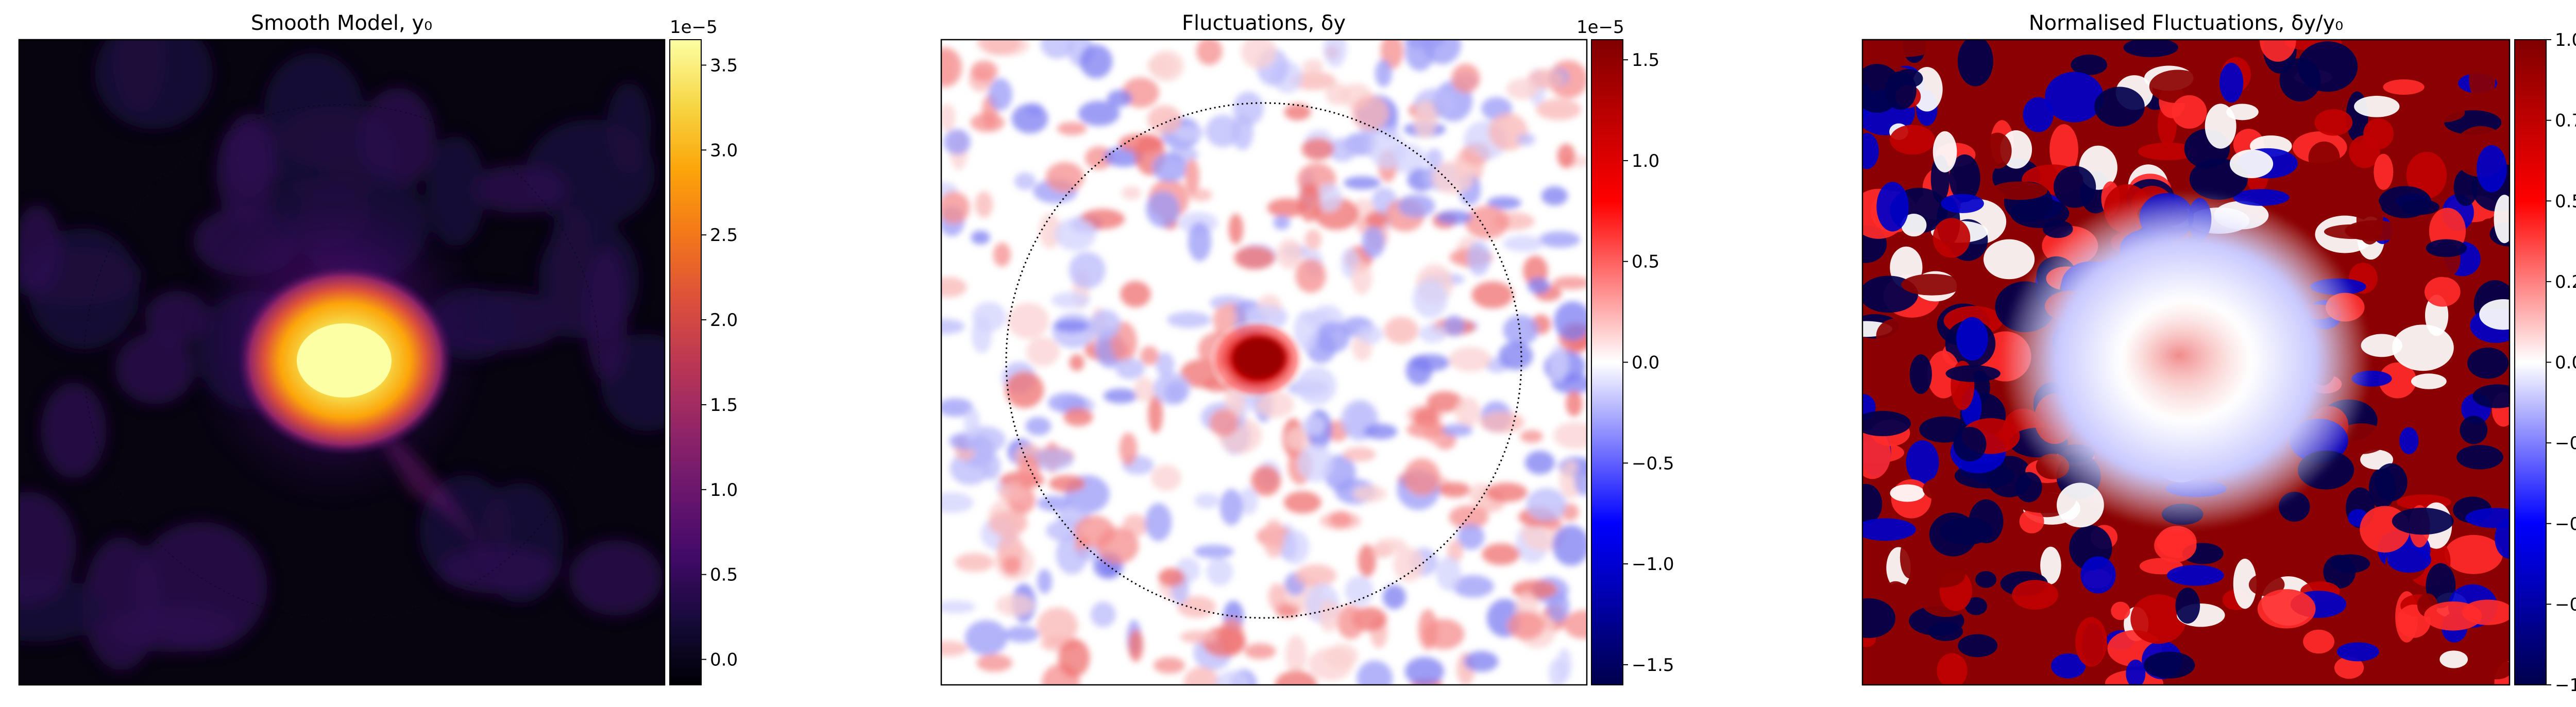  I want to click on panel3-title: Normalised Fluctuations, δy/y₀, so click(2186, 23).